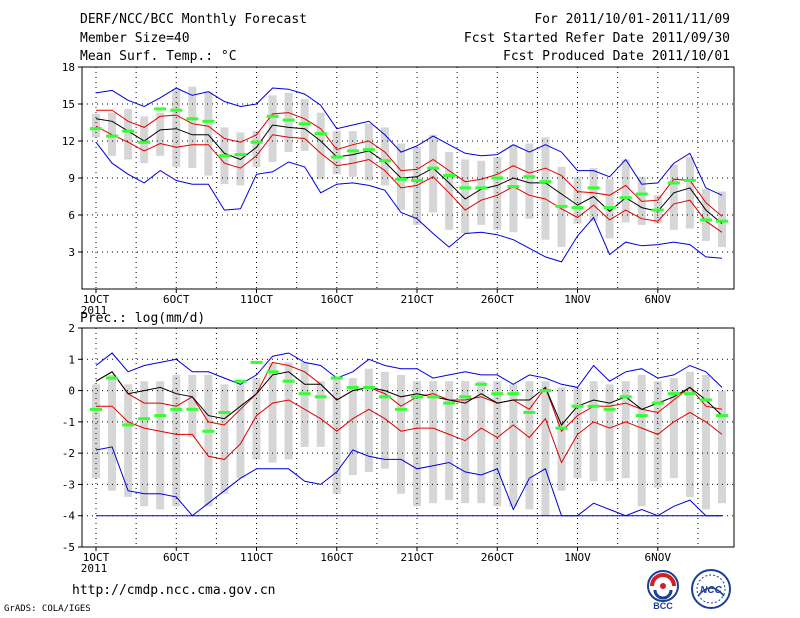 This screenshot has height=618, width=800. Describe the element at coordinates (68, 141) in the screenshot. I see `y-tick-label: 12` at that location.